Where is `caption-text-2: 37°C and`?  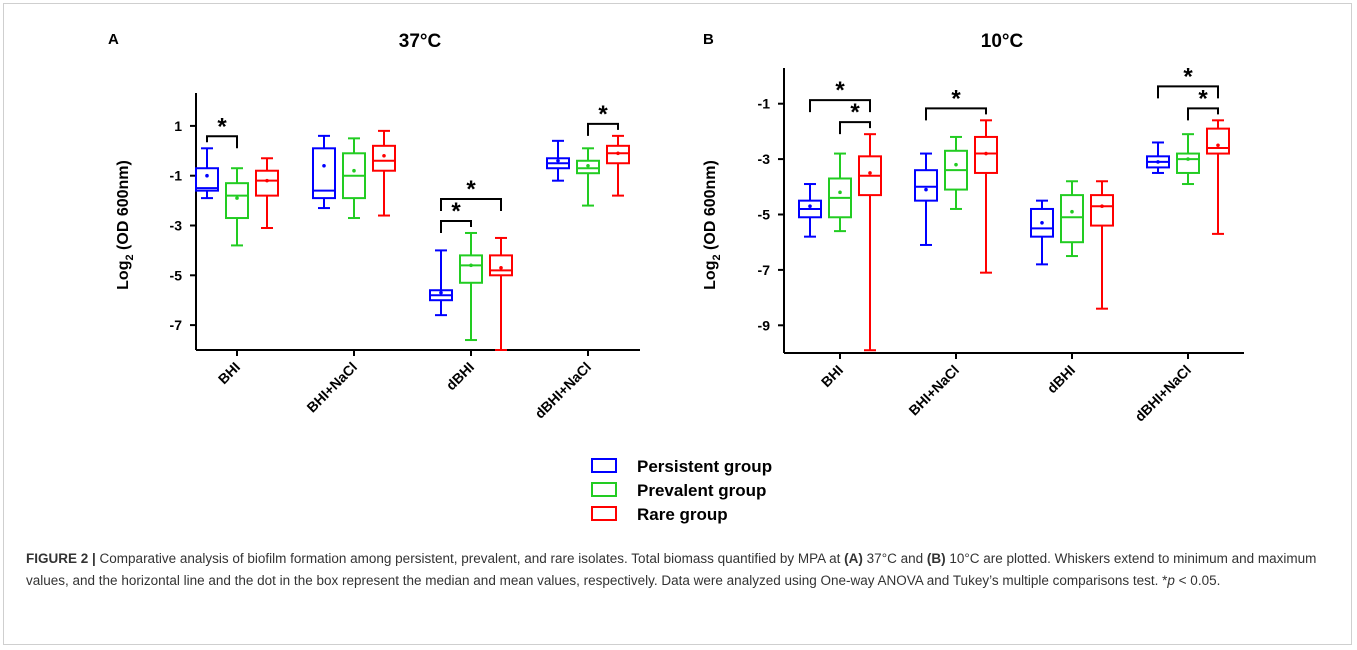
caption-text-2: 37°C and is located at coordinates (894, 558).